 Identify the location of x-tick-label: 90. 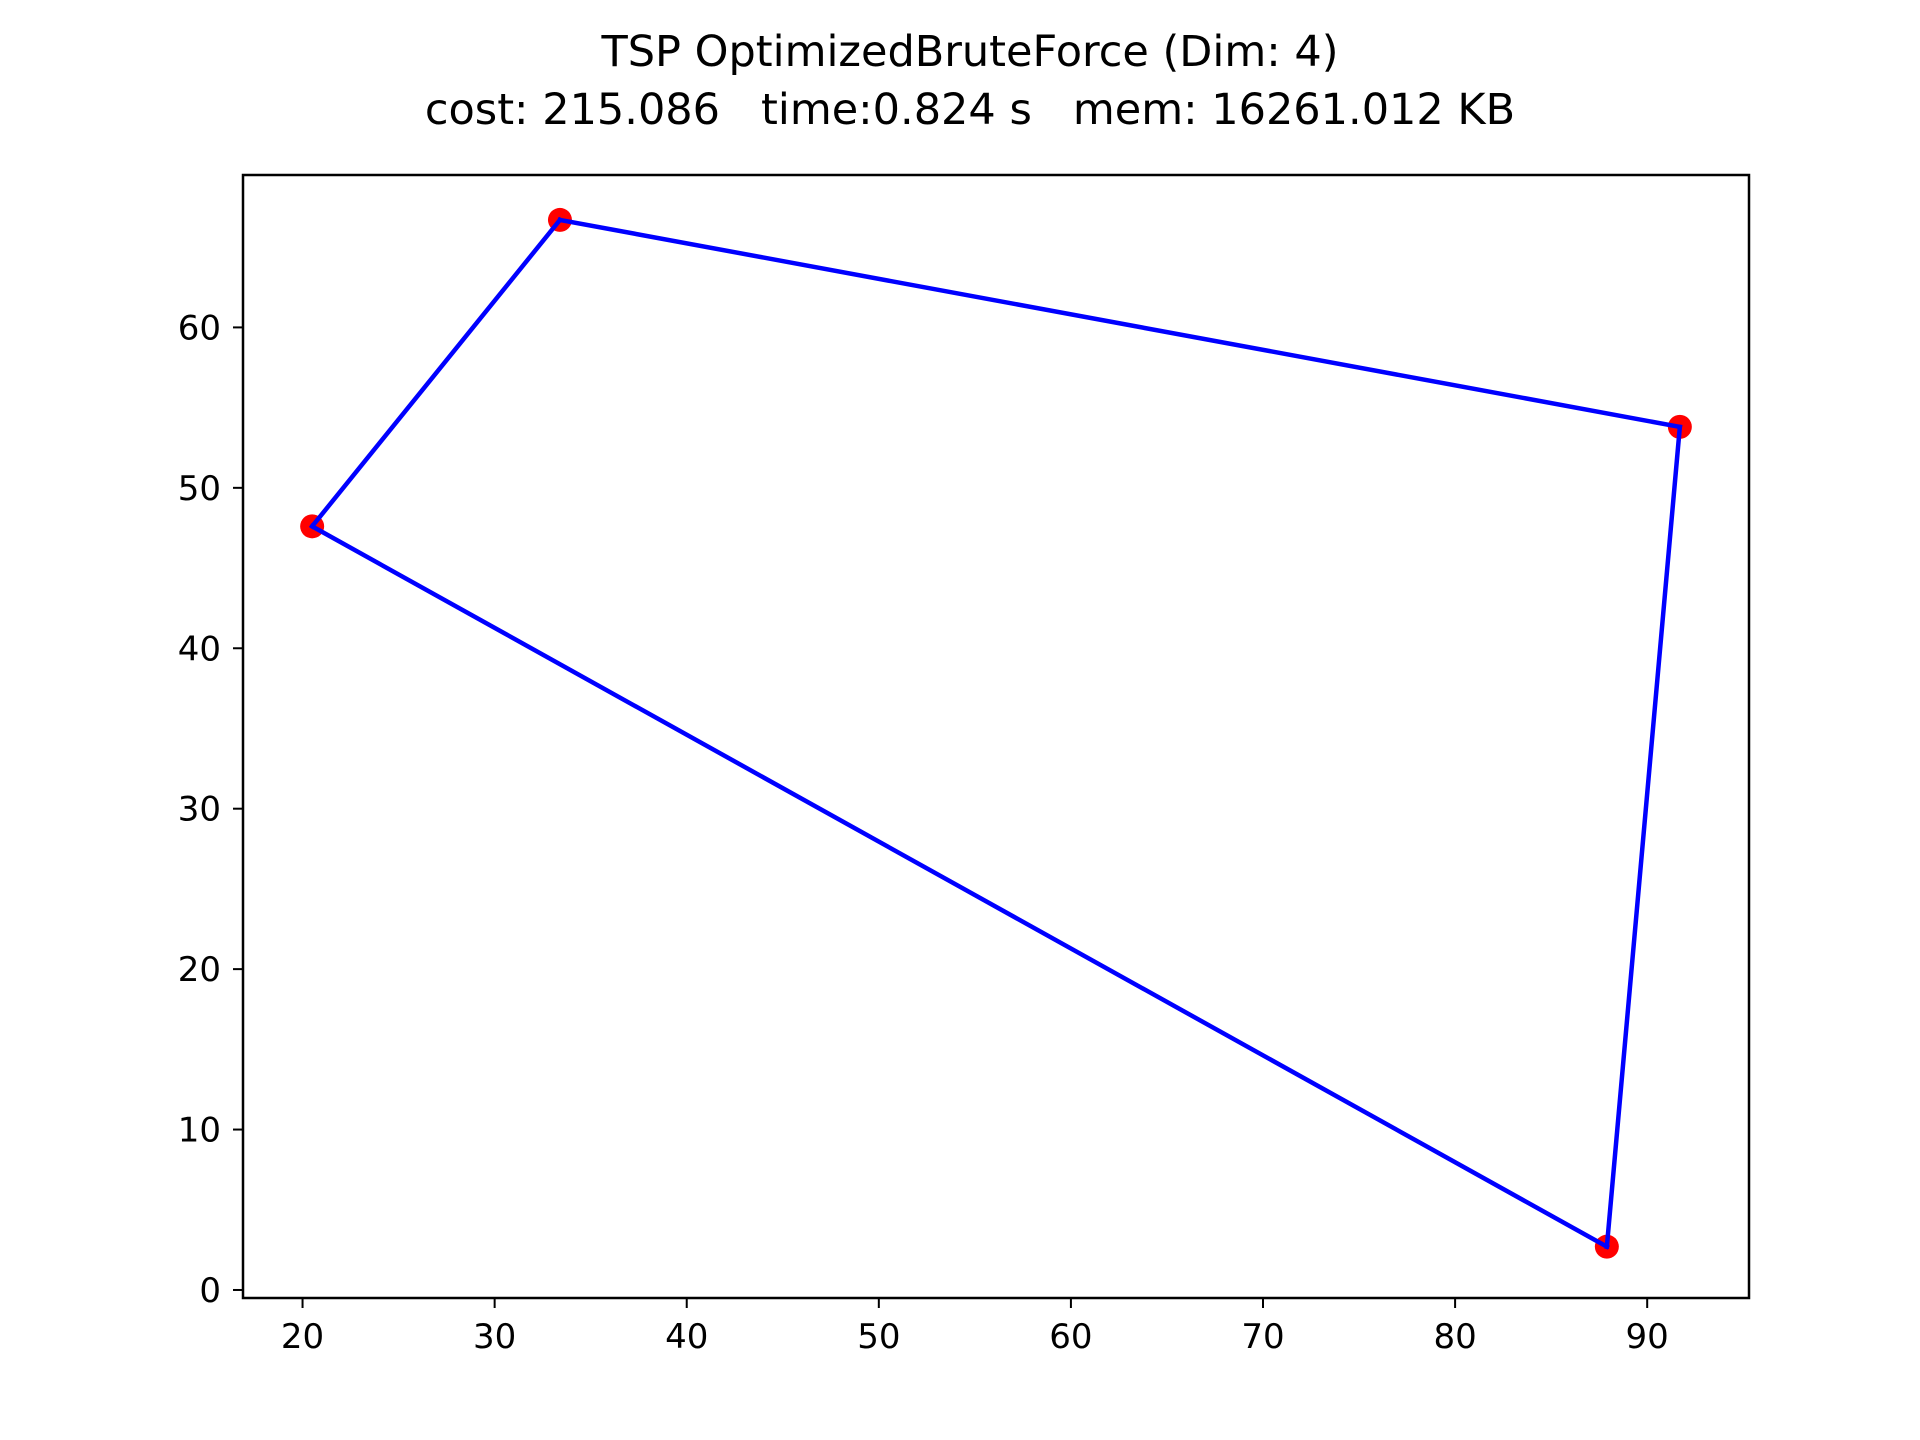
(1647, 1337).